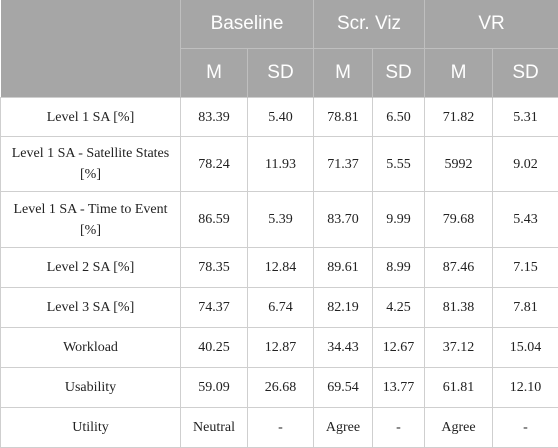  I want to click on cell: 71.37, so click(343, 164).